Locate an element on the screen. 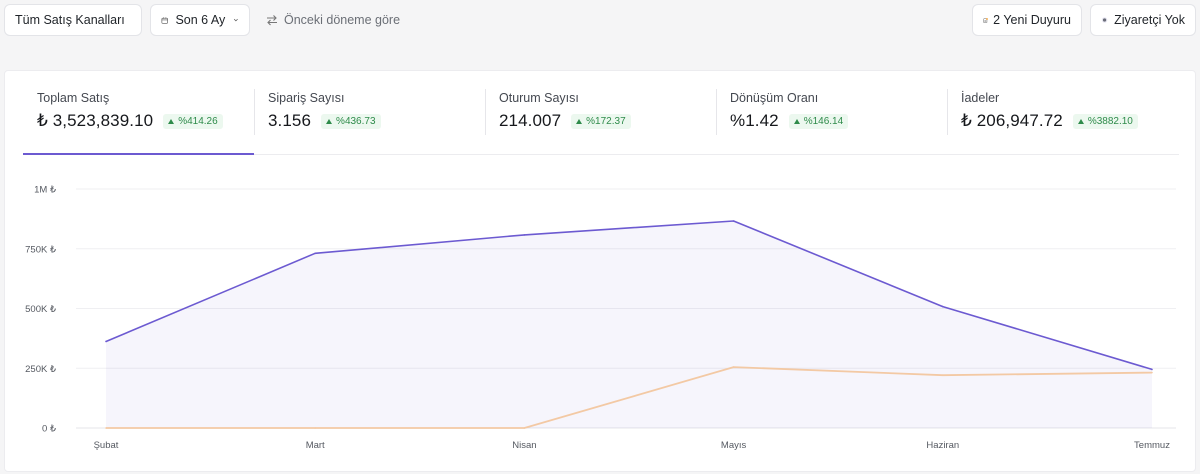  metric-delta: %3882.10 is located at coordinates (1110, 121).